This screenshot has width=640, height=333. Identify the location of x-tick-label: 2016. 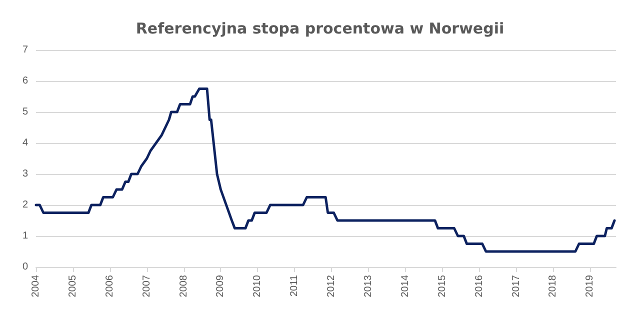
(479, 286).